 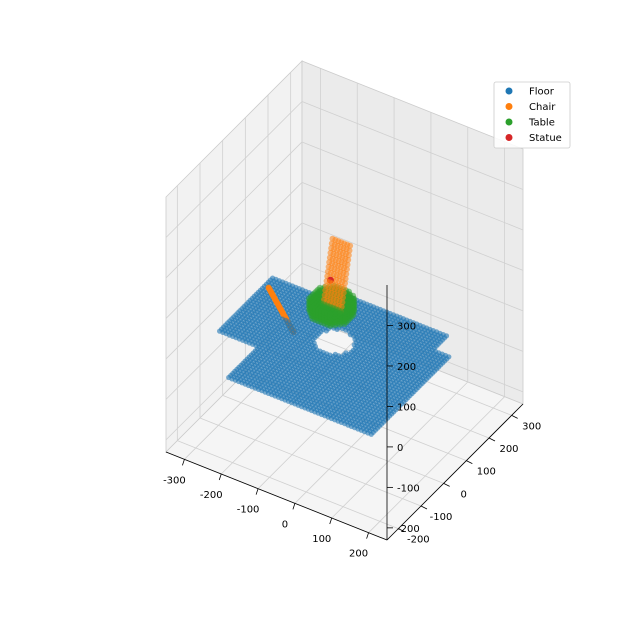 I want to click on y-tick-label: -100, so click(x=441, y=517).